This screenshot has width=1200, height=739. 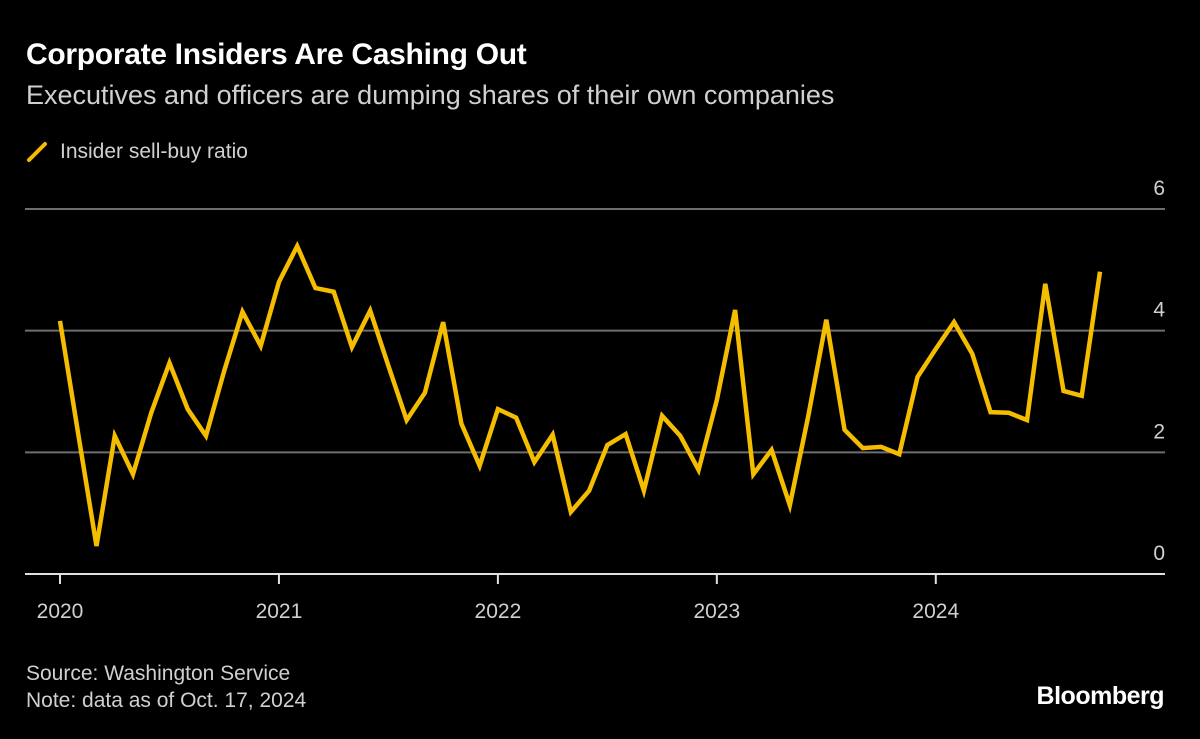 I want to click on chart-title: Corporate Insiders Are Cashing Out, so click(x=276, y=54).